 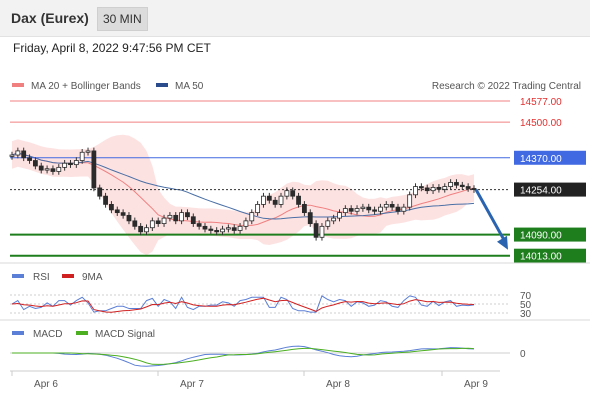 I want to click on ma-bb-legend-label: MA 20 + Bollinger Bands, so click(x=86, y=86).